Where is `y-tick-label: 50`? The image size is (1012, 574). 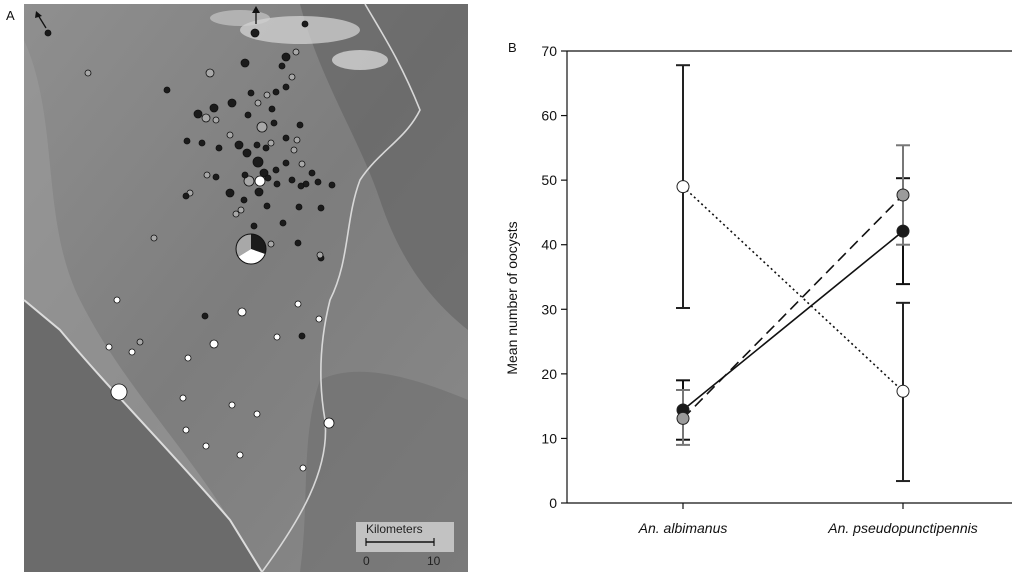 y-tick-label: 50 is located at coordinates (549, 180).